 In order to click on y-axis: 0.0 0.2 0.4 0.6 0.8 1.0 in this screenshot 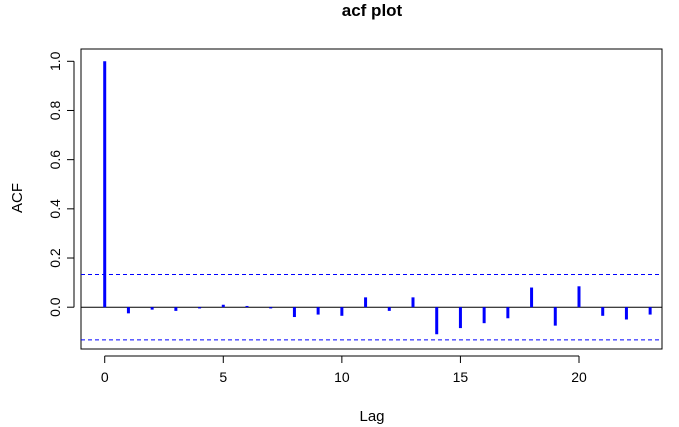, I will do `click(61, 184)`.